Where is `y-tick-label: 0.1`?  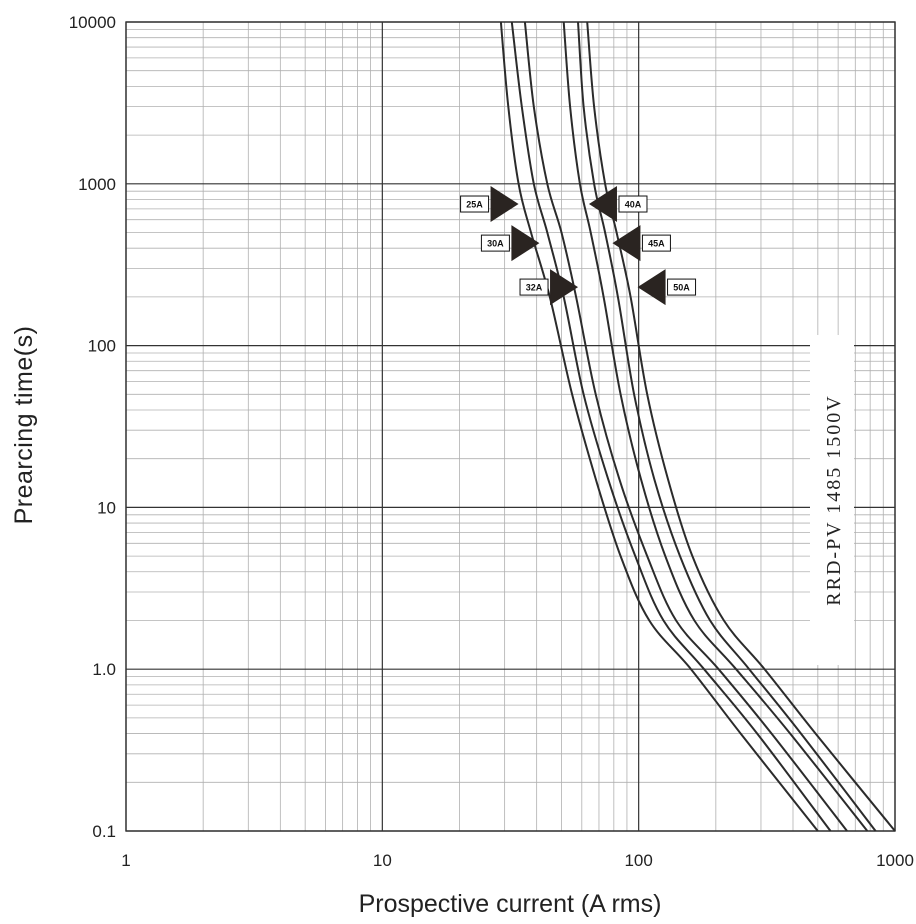
y-tick-label: 0.1 is located at coordinates (104, 831).